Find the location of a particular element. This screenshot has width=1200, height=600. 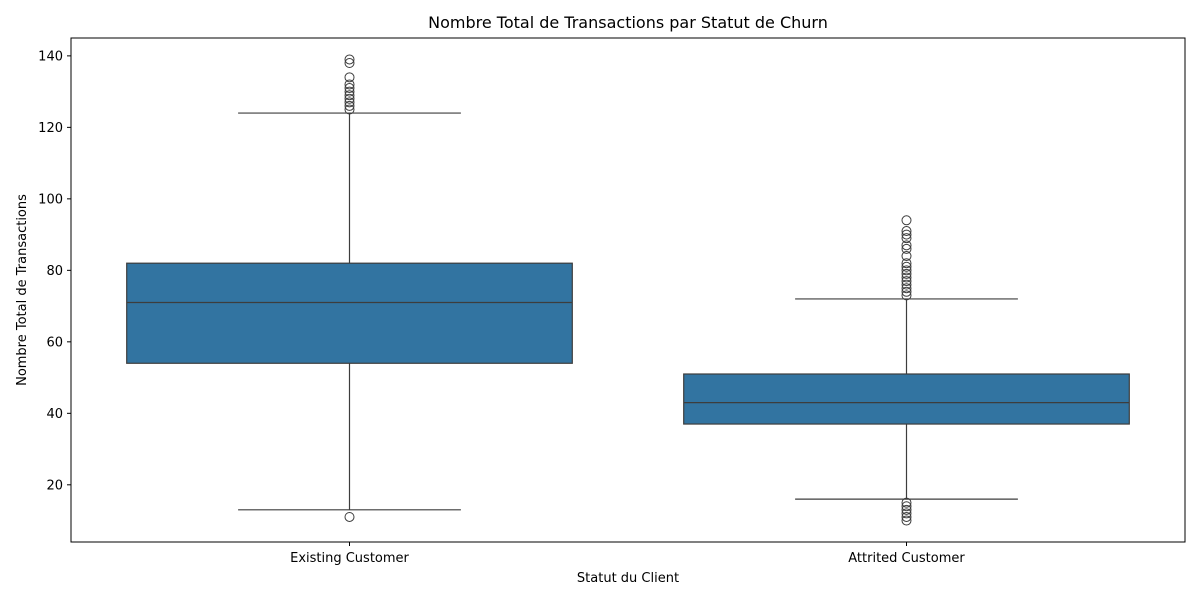

x-tick-label: Attrited Customer is located at coordinates (906, 558).